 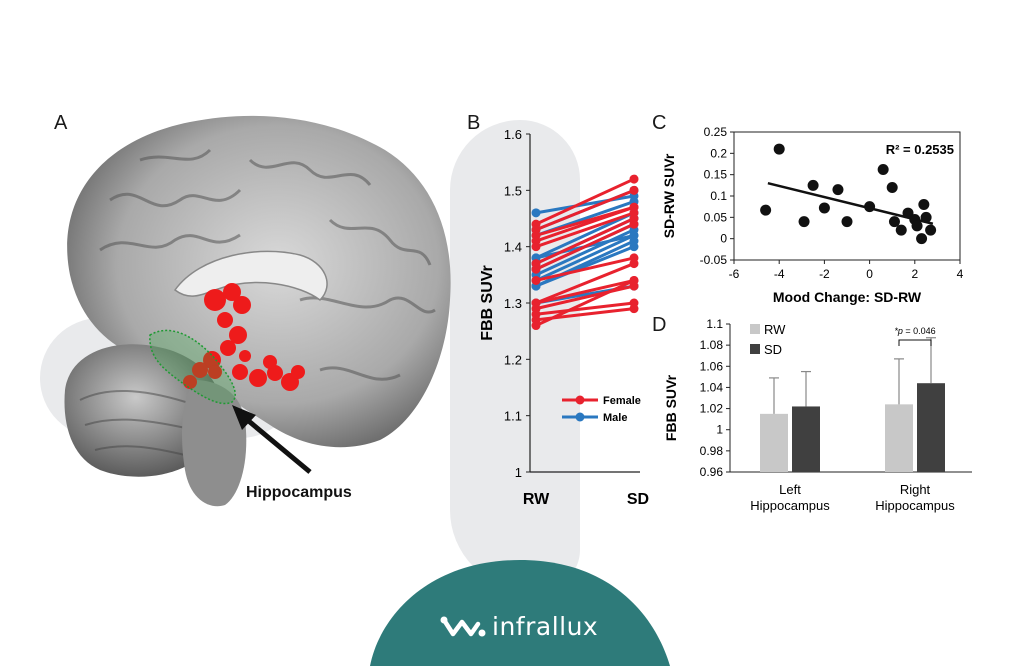 I want to click on chart-c-y-tick-label: 0, so click(x=723, y=239).